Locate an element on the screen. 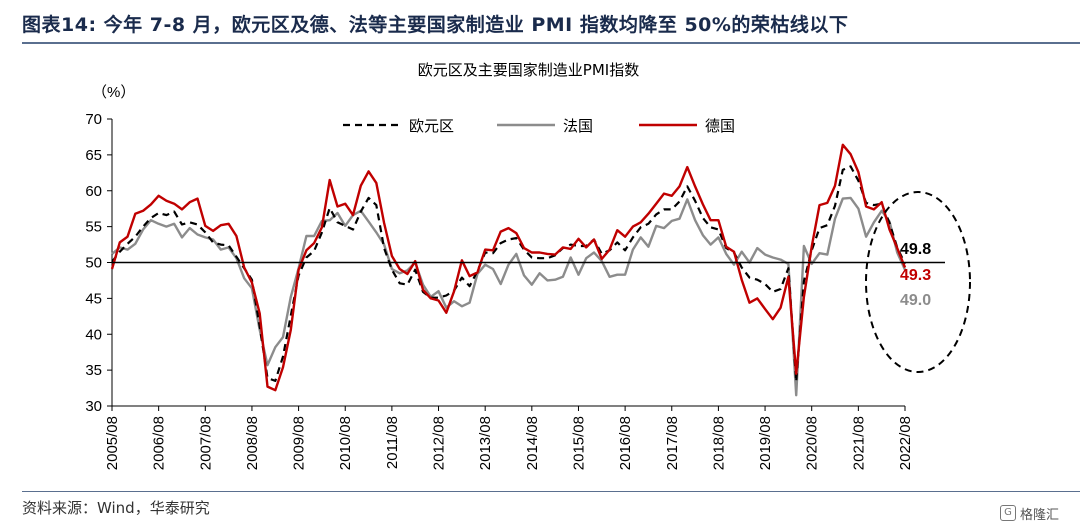 Image resolution: width=1080 pixels, height=527 pixels. watermark-logo: G 格隆汇 is located at coordinates (1039, 513).